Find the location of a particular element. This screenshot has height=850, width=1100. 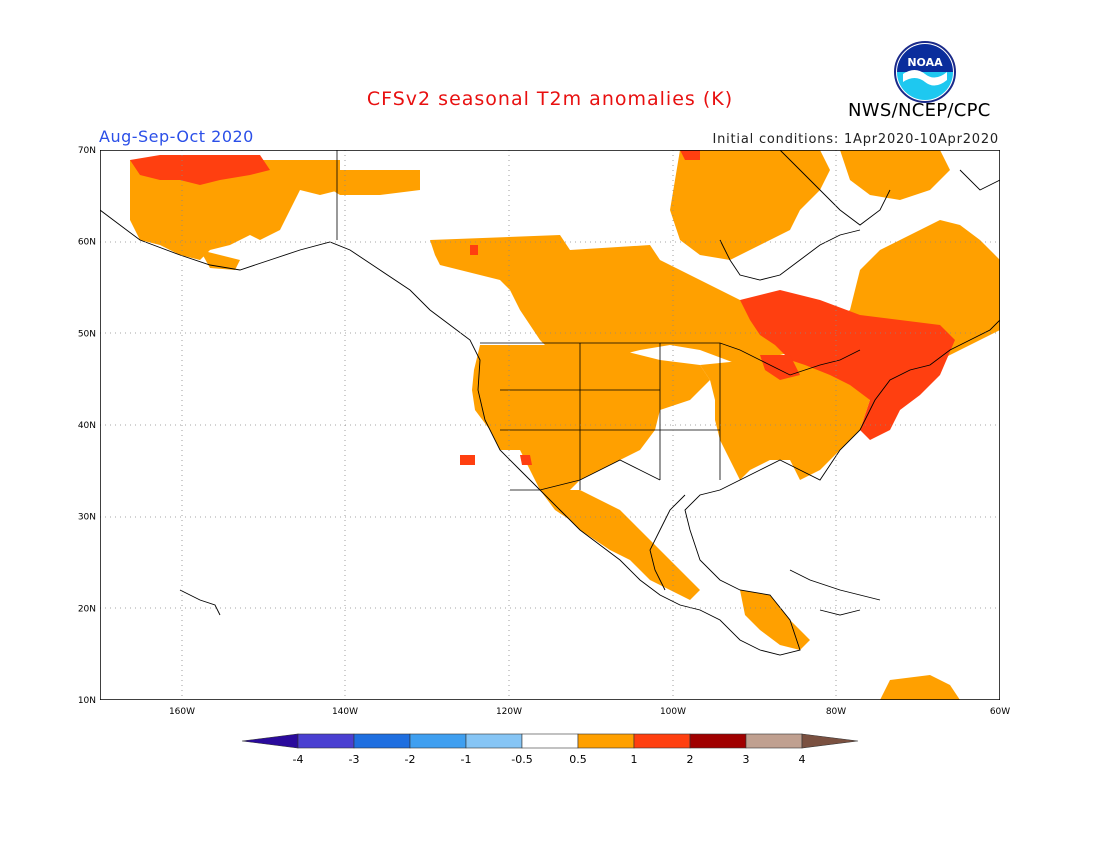

lon-tick-label: 100W is located at coordinates (673, 712).